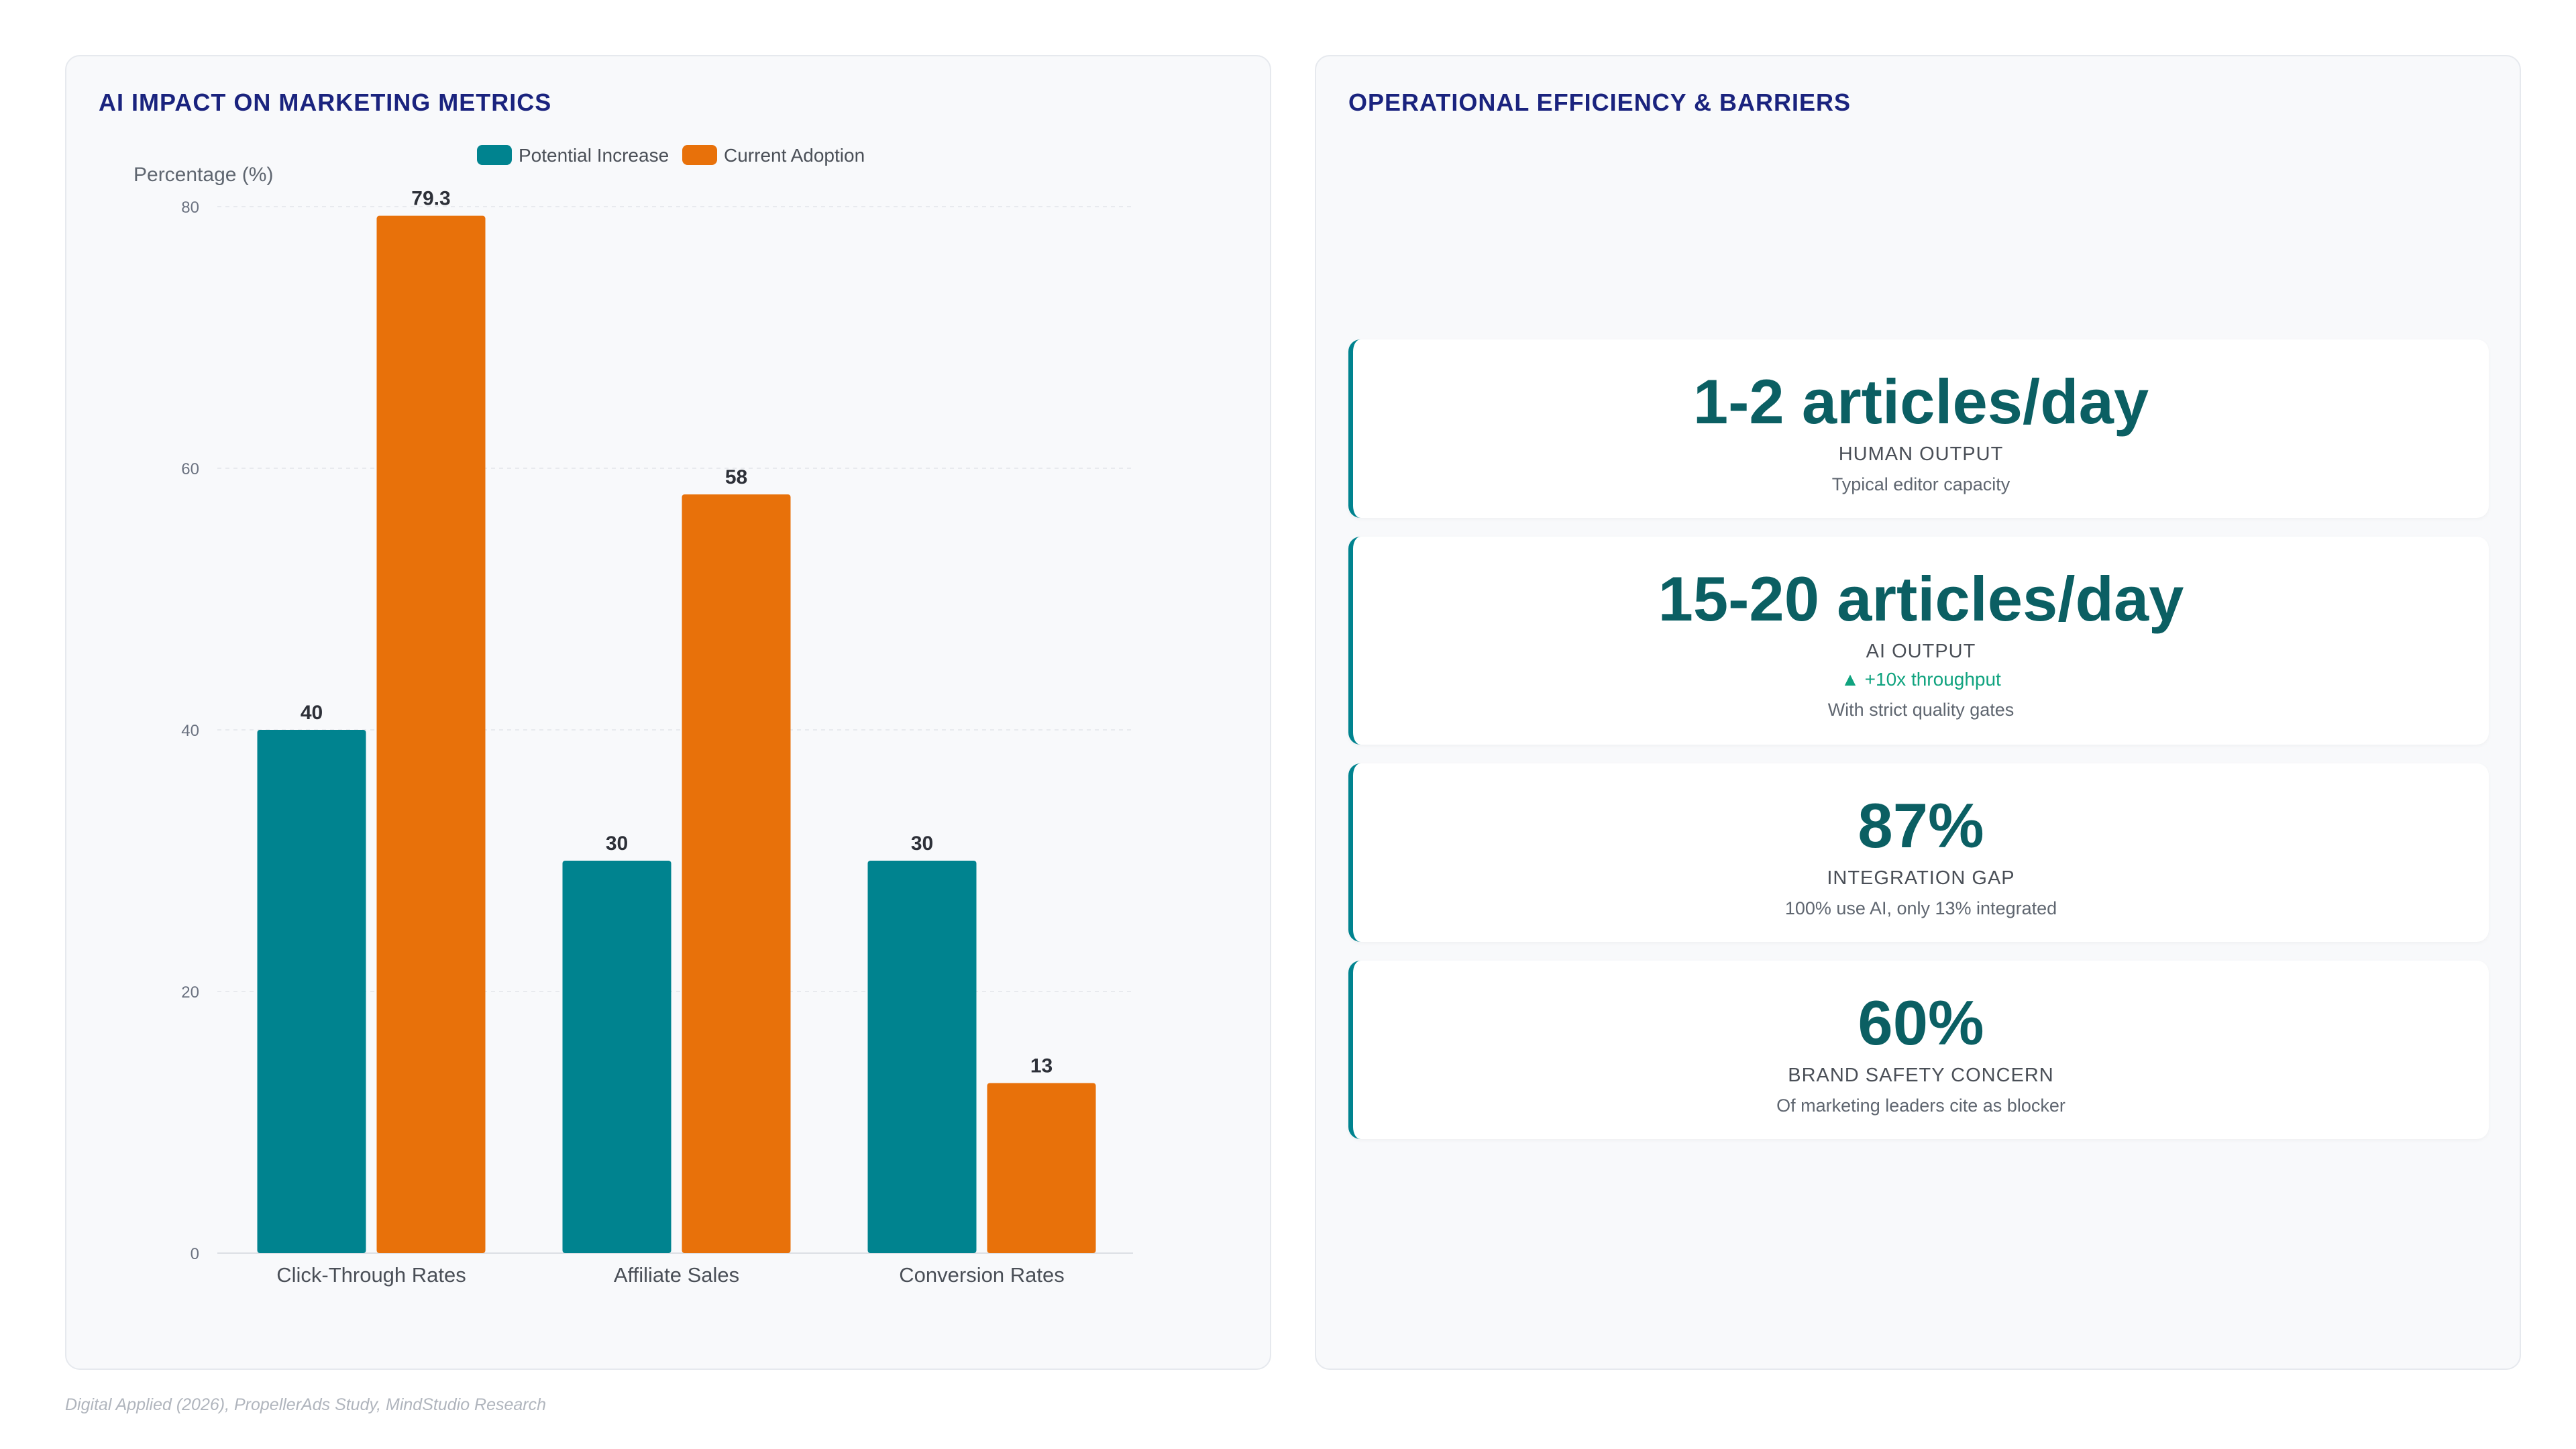 This screenshot has width=2576, height=1449. Describe the element at coordinates (190, 469) in the screenshot. I see `y-tick-label: 60` at that location.